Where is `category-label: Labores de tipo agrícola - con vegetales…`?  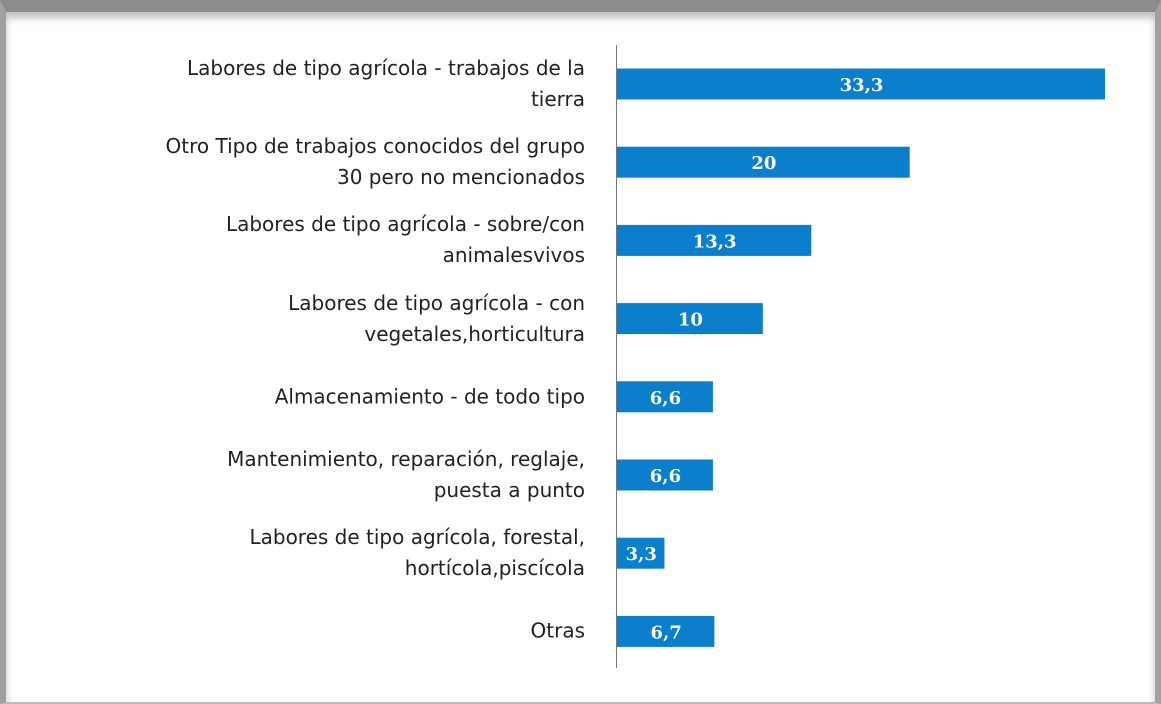
category-label: Labores de tipo agrícola - con vegetales… is located at coordinates (436, 318).